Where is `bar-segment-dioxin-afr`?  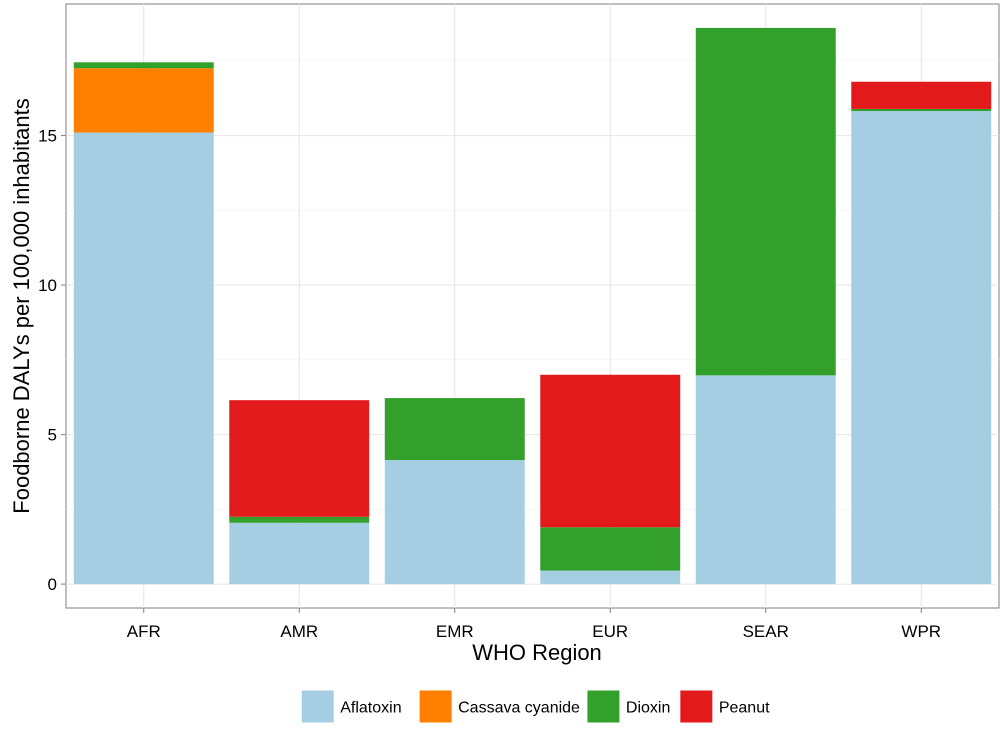 bar-segment-dioxin-afr is located at coordinates (143, 65).